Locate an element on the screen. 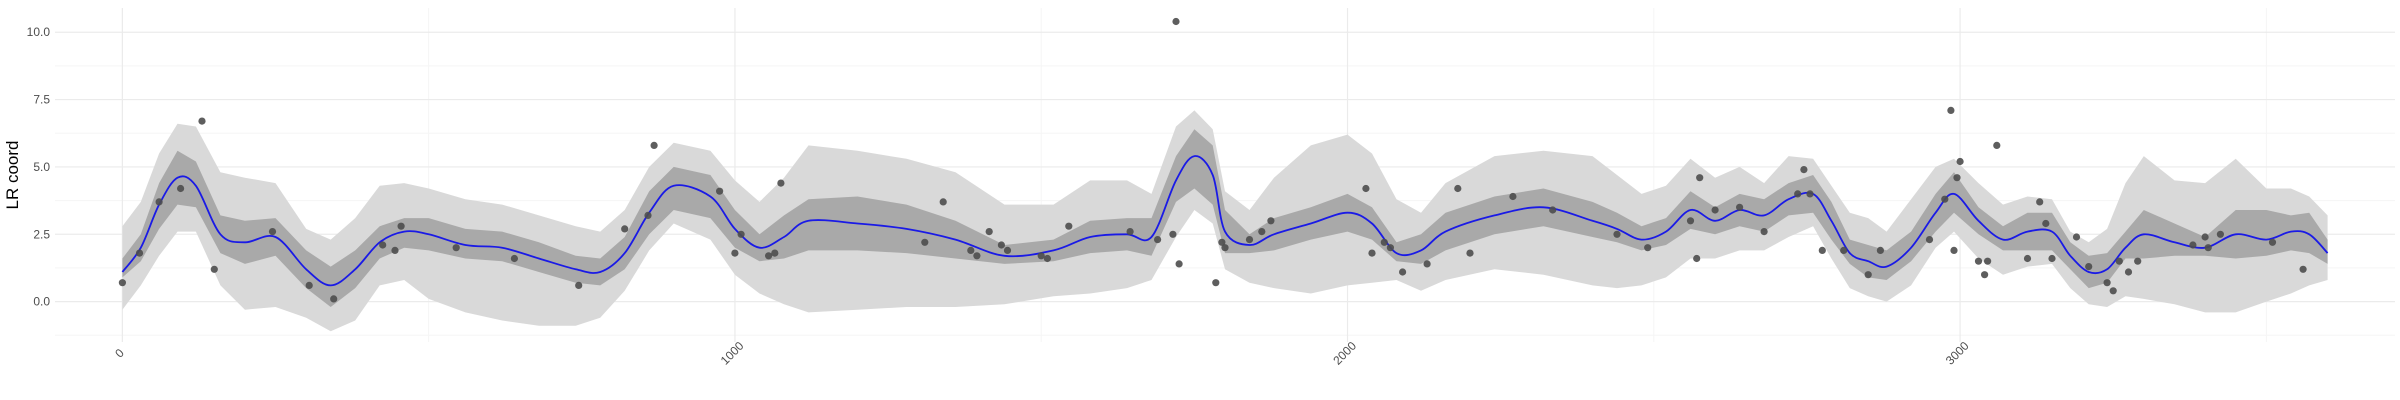 Image resolution: width=2400 pixels, height=400 pixels. y-tick-label: 0.0 is located at coordinates (41, 302).